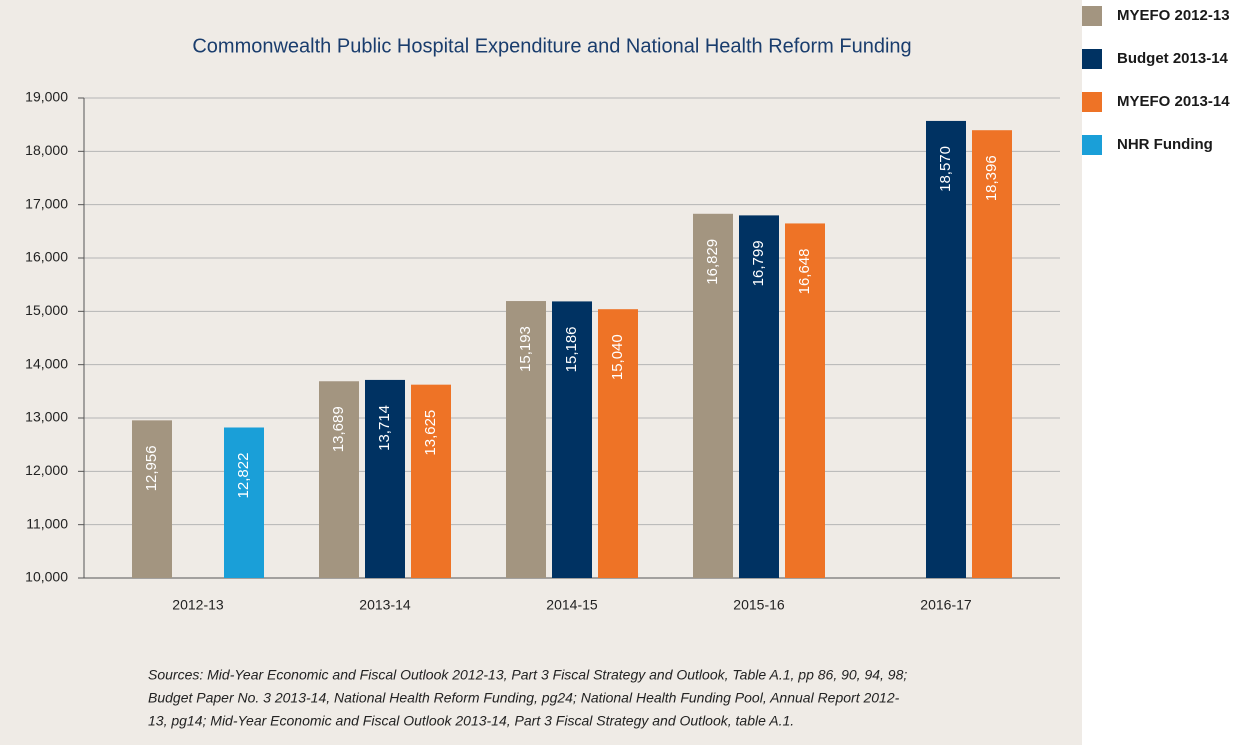 The height and width of the screenshot is (745, 1248). I want to click on value-label: 13,625, so click(430, 433).